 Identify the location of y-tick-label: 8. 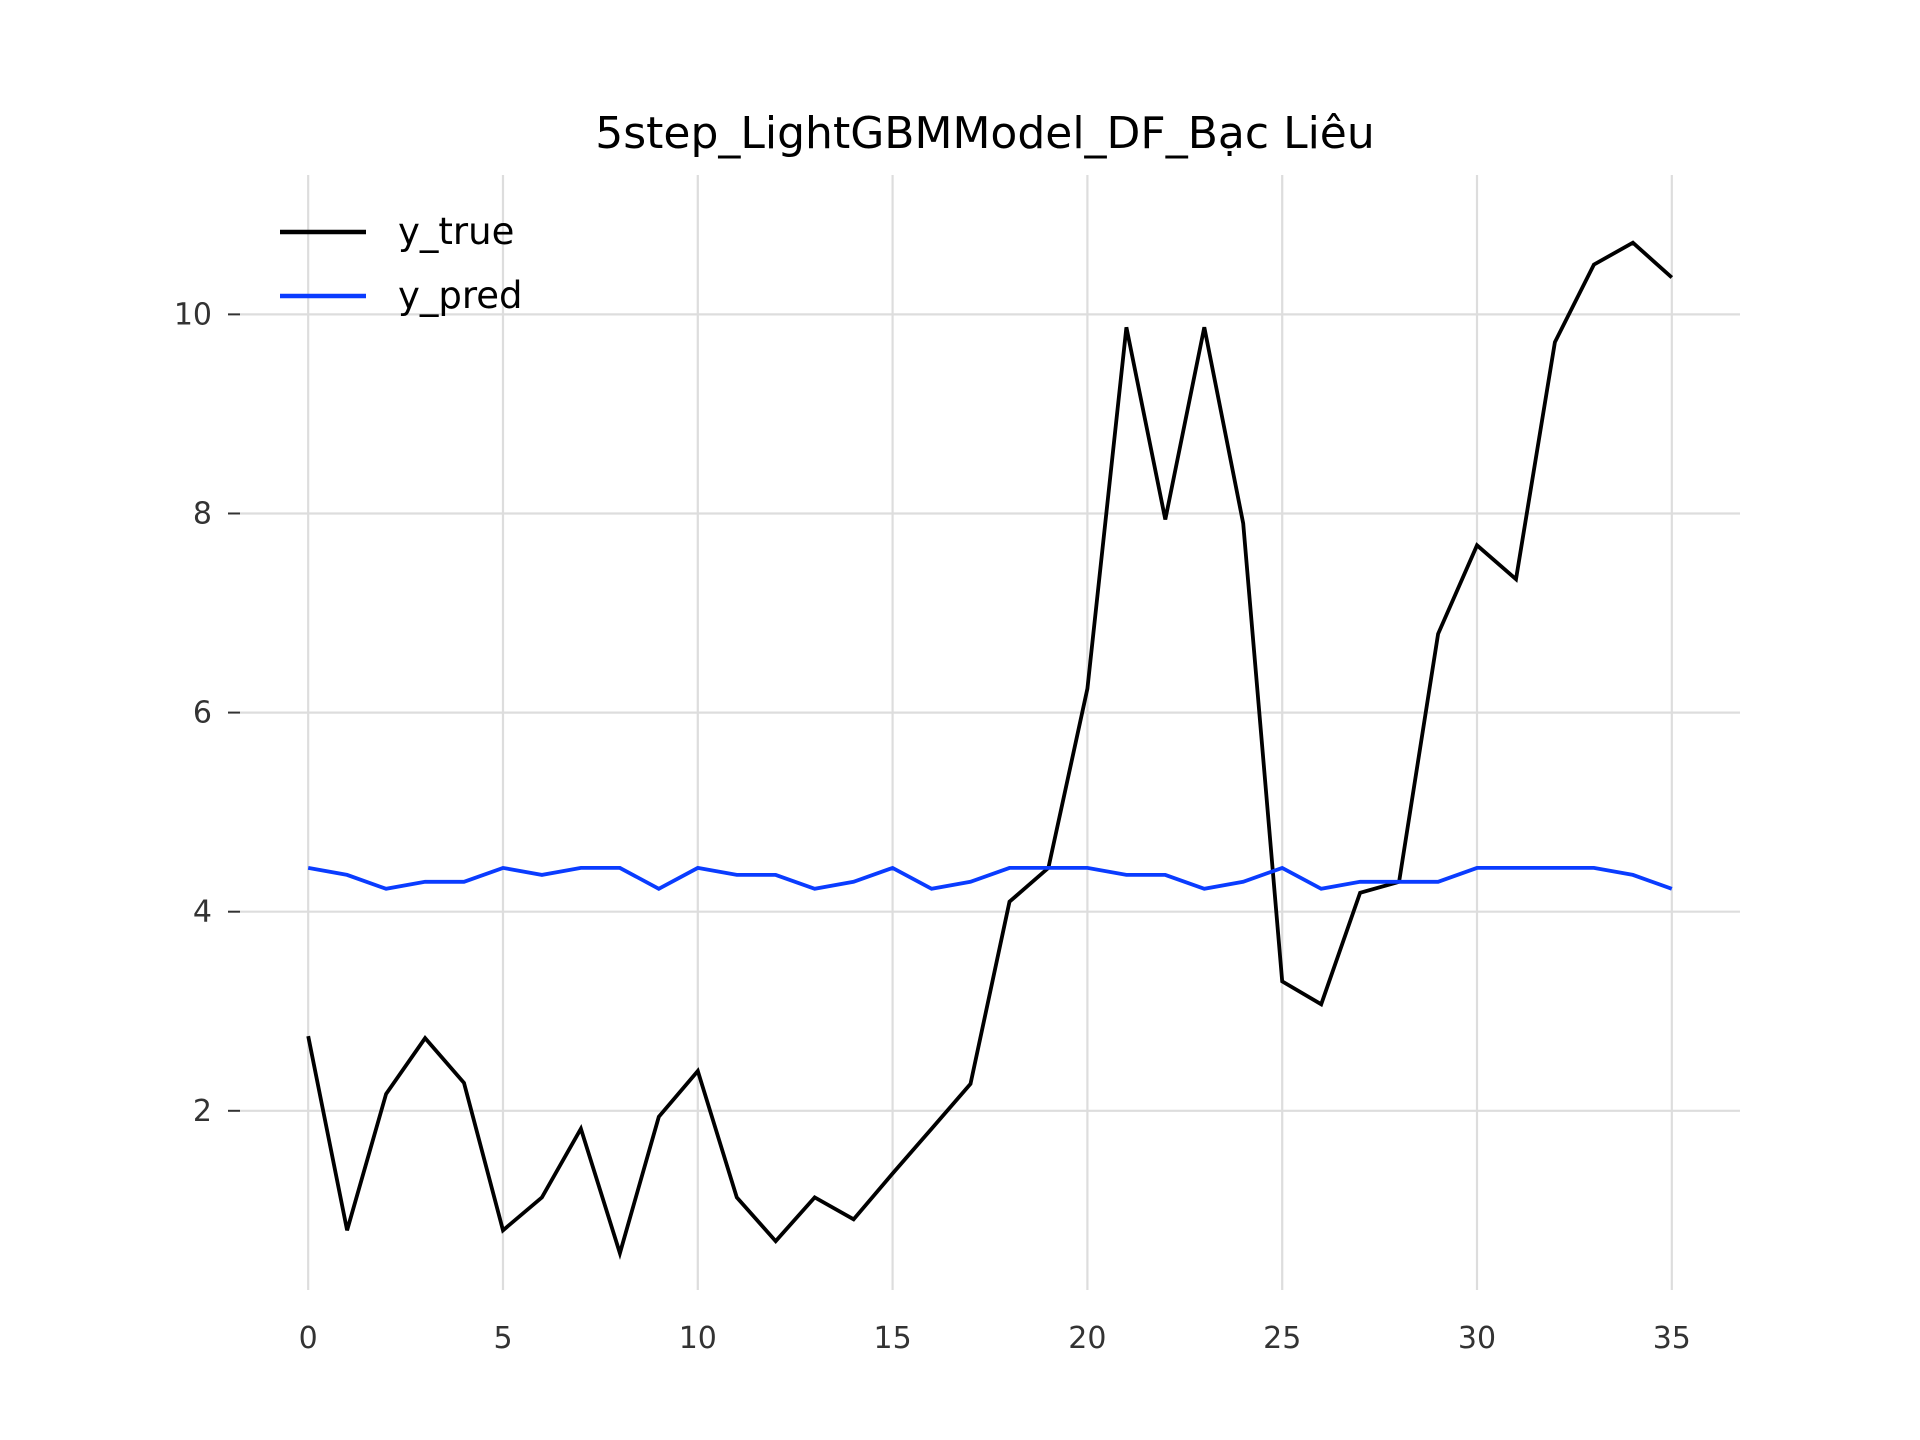
(202, 513).